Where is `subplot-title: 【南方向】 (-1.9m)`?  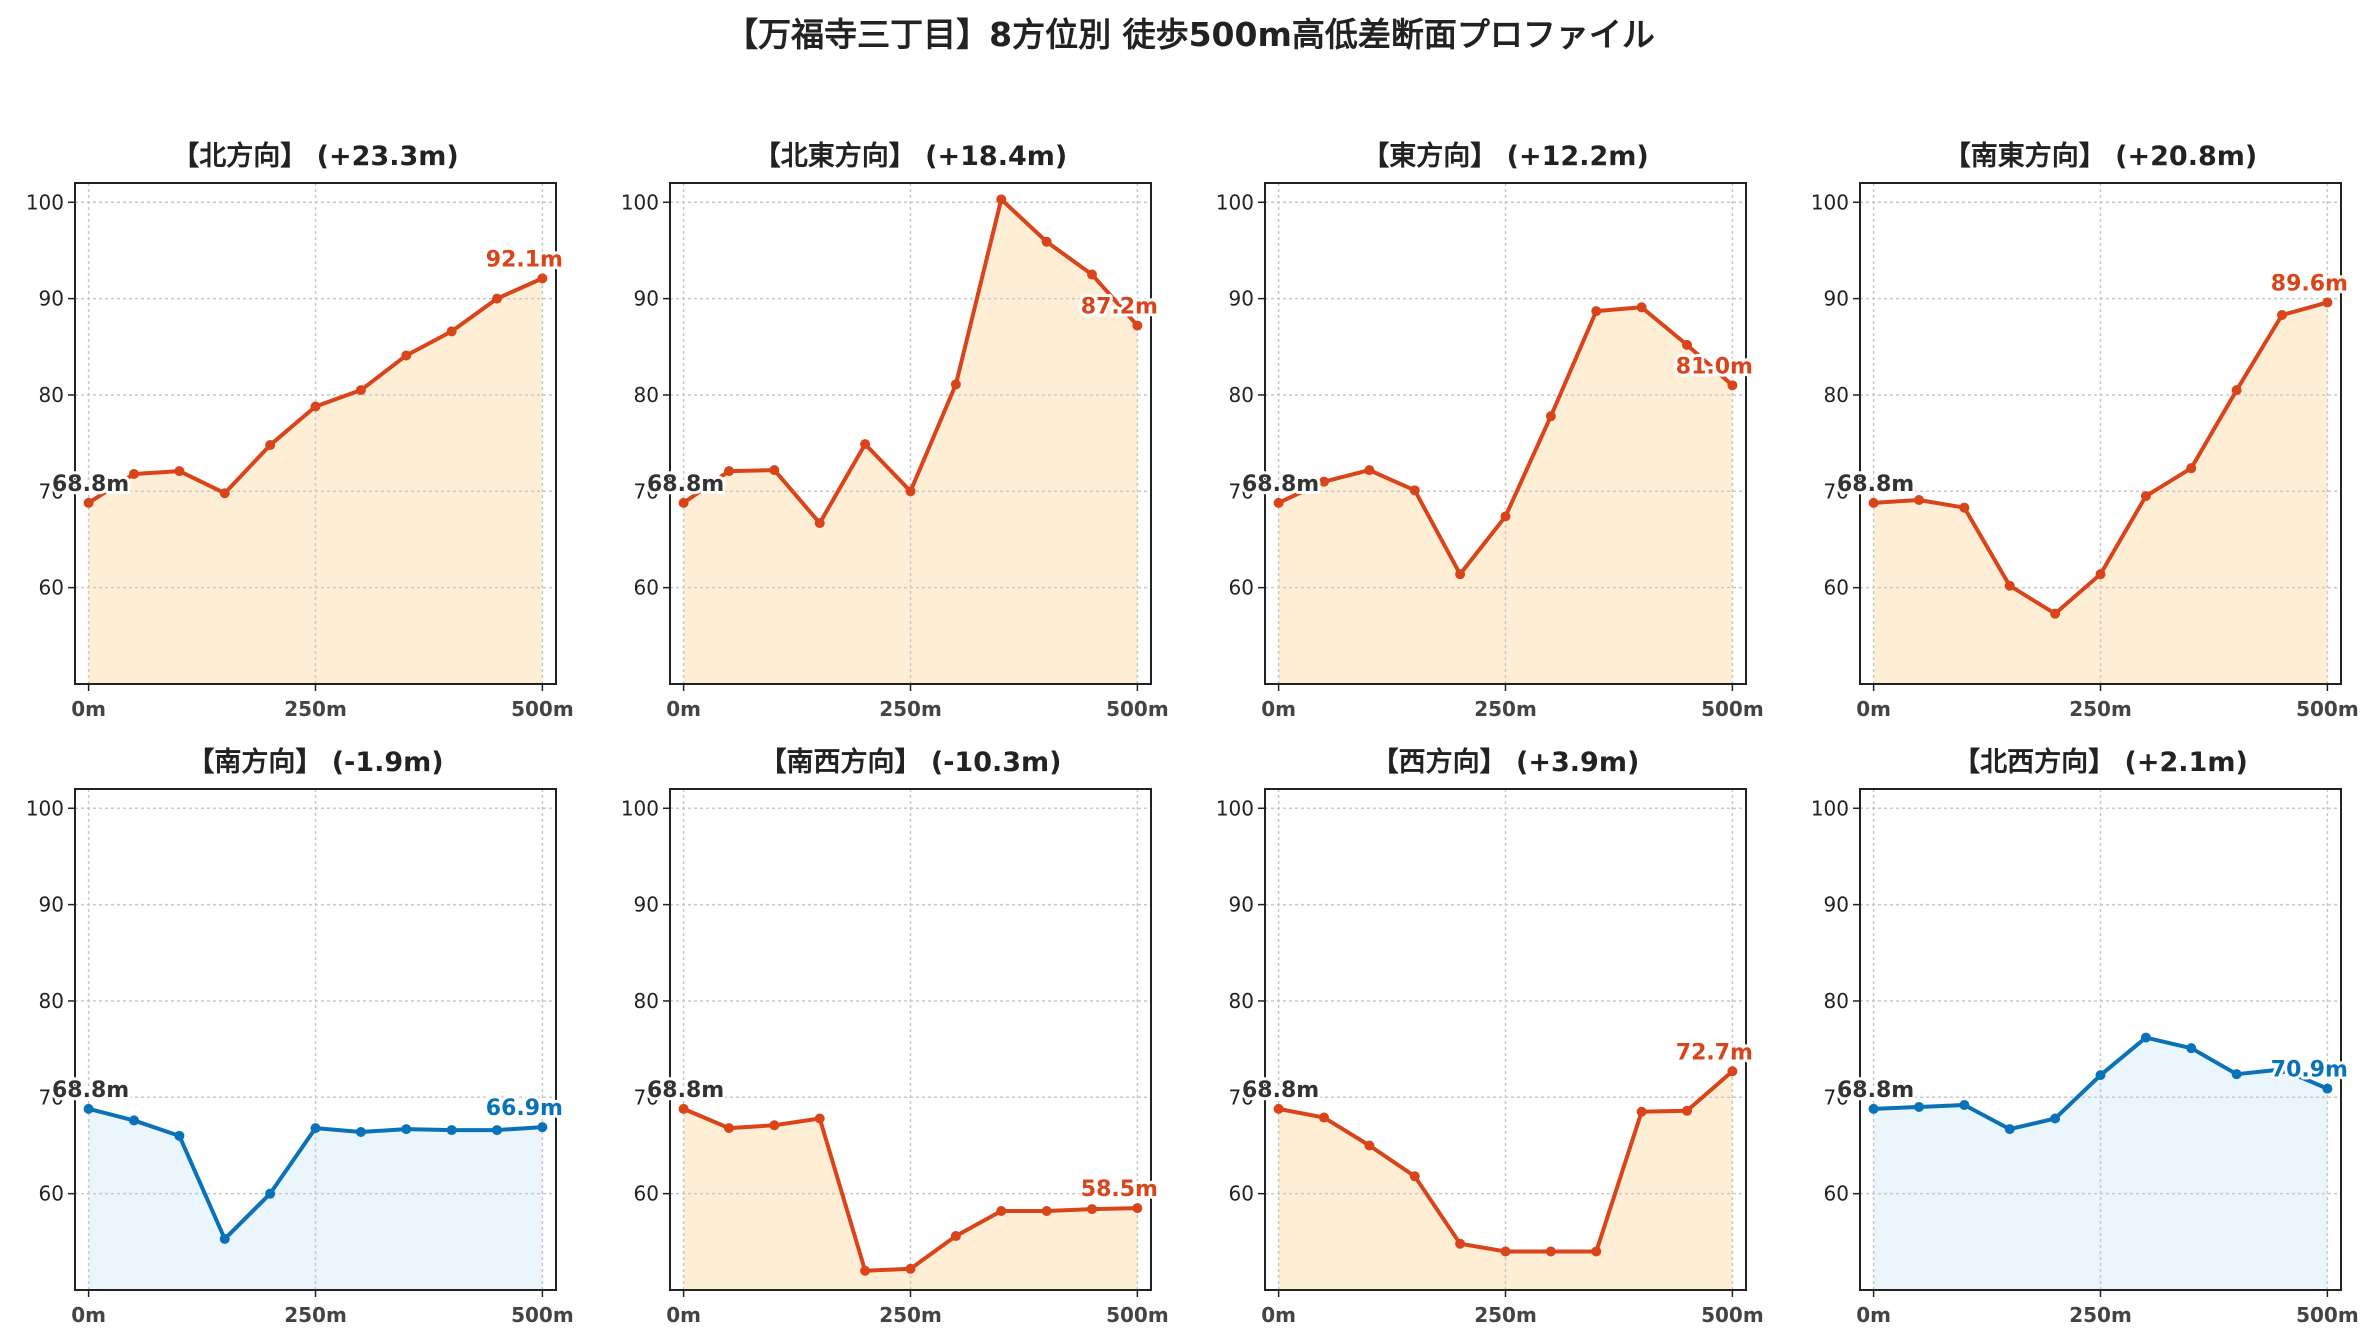
subplot-title: 【南方向】 (-1.9m) is located at coordinates (315, 762).